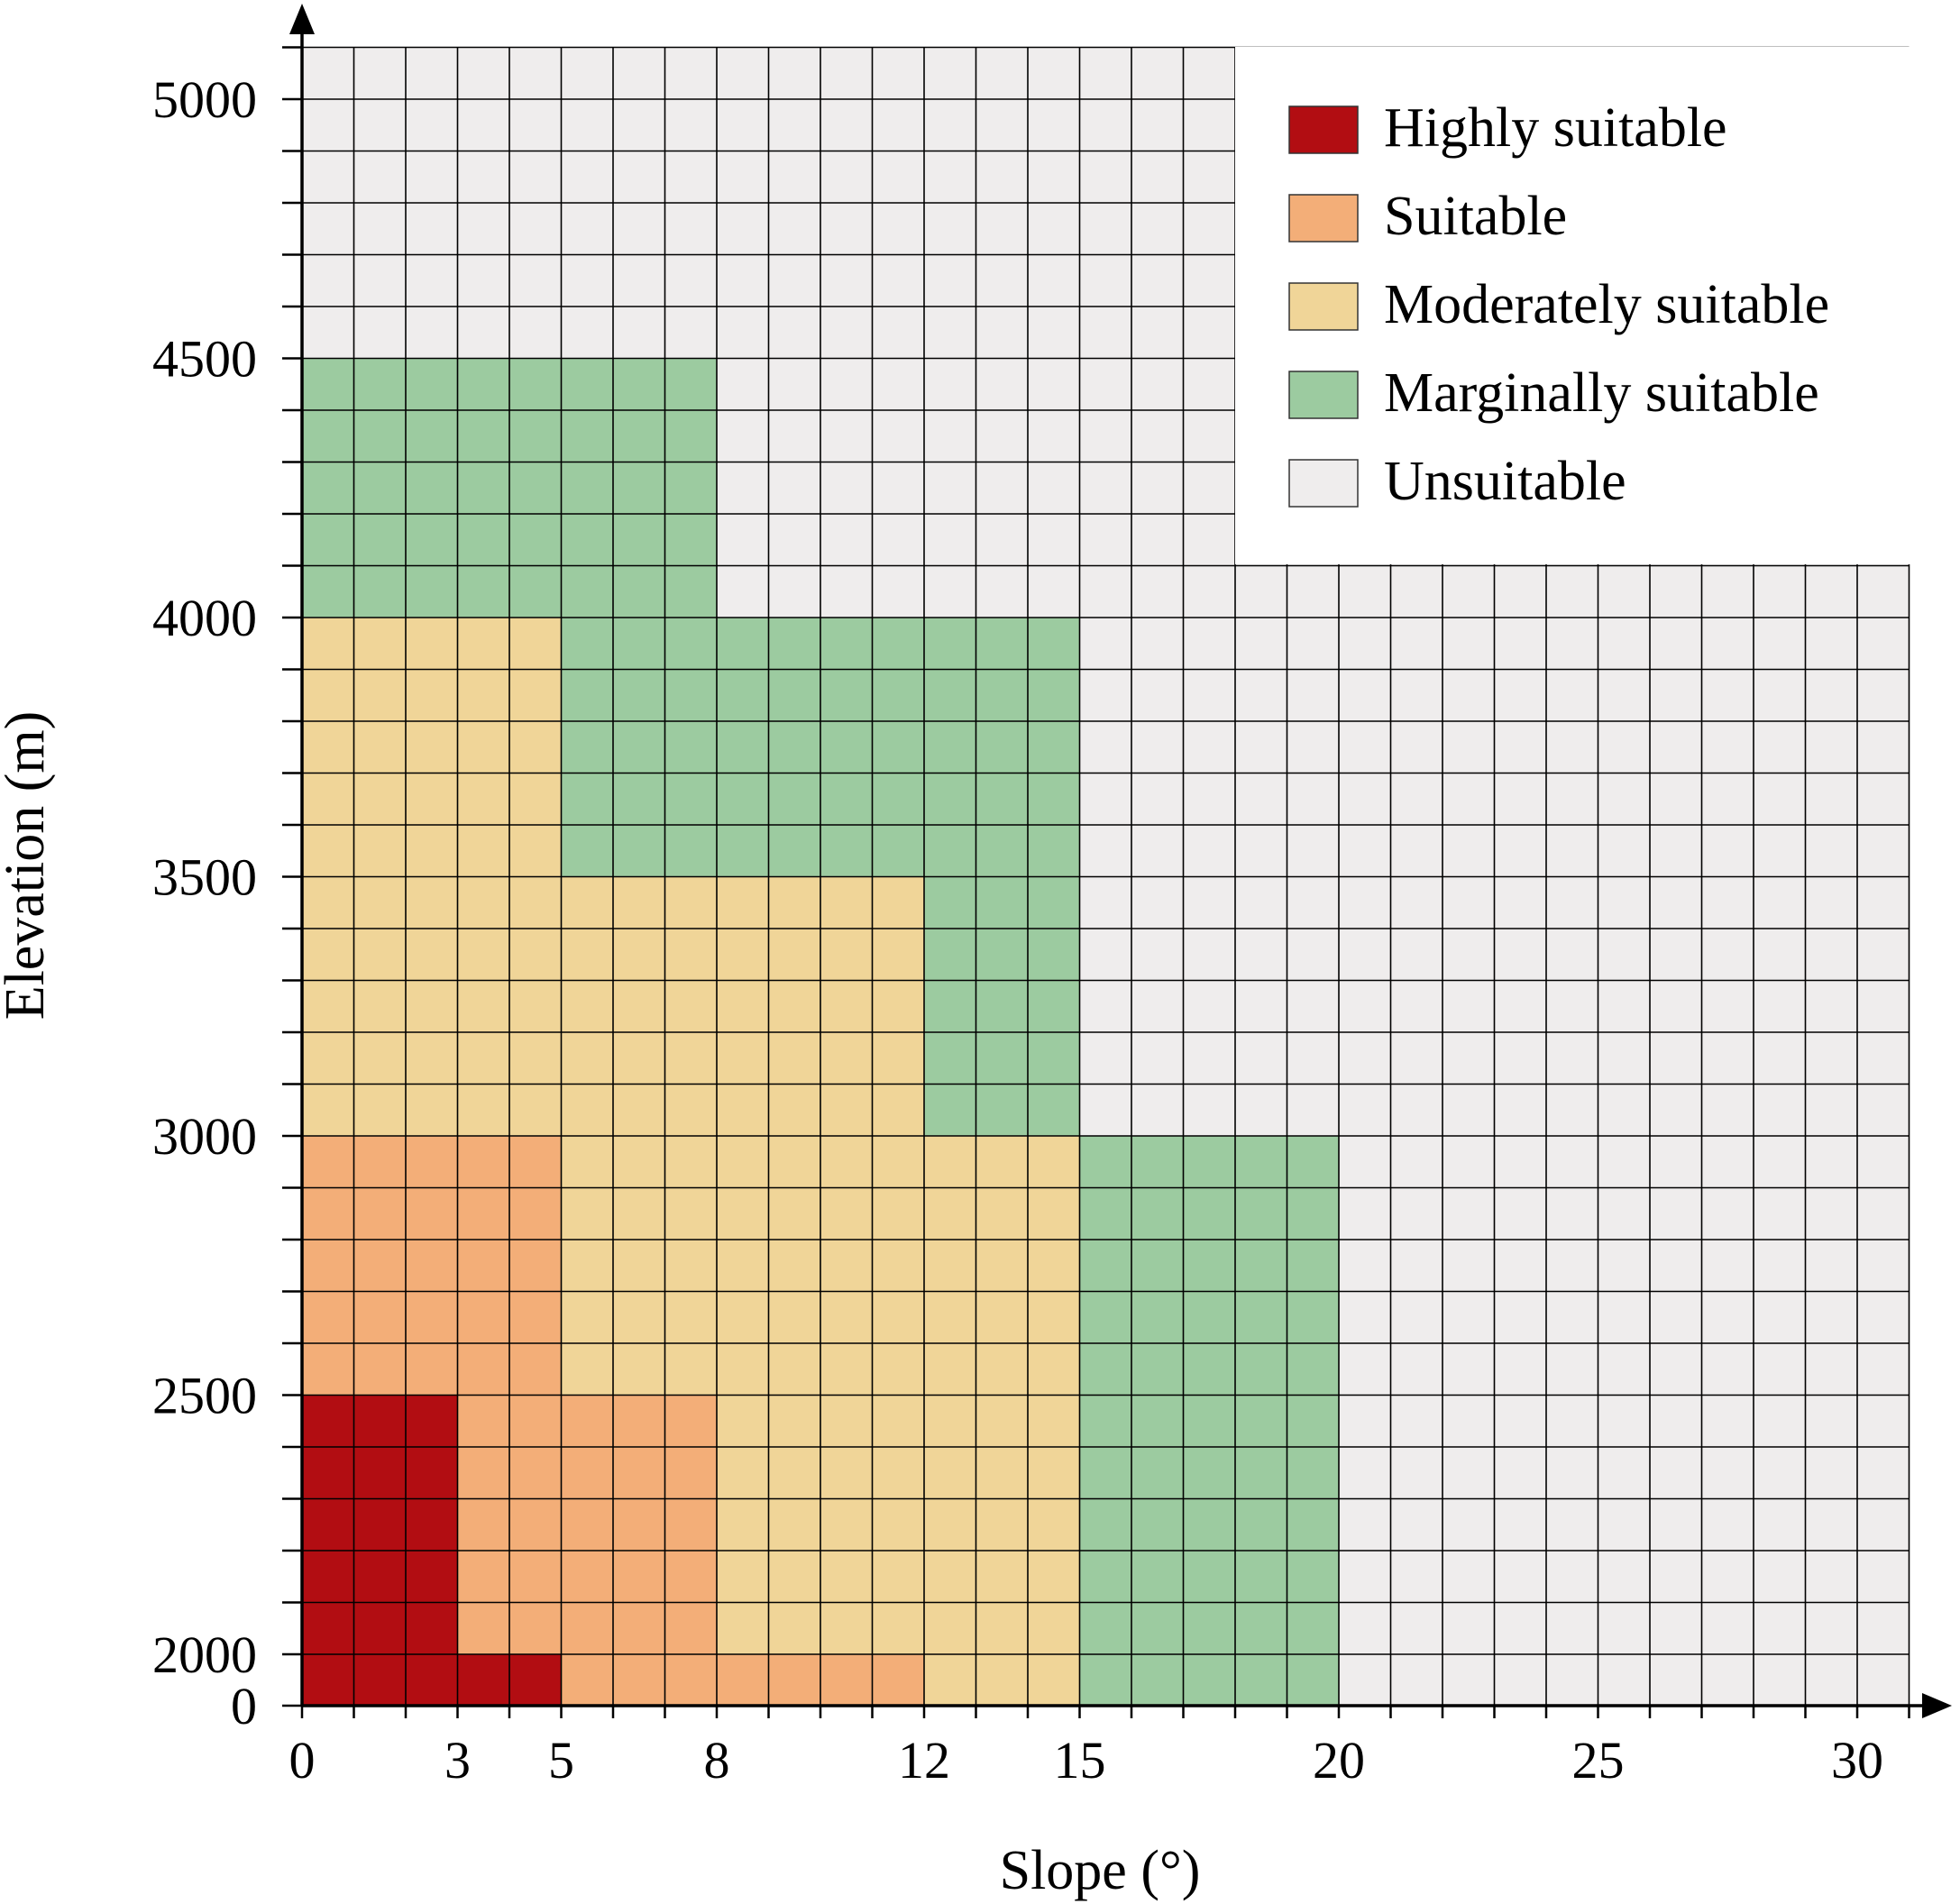 The height and width of the screenshot is (1904, 1960). Describe the element at coordinates (561, 1760) in the screenshot. I see `x-tick-label: 5` at that location.